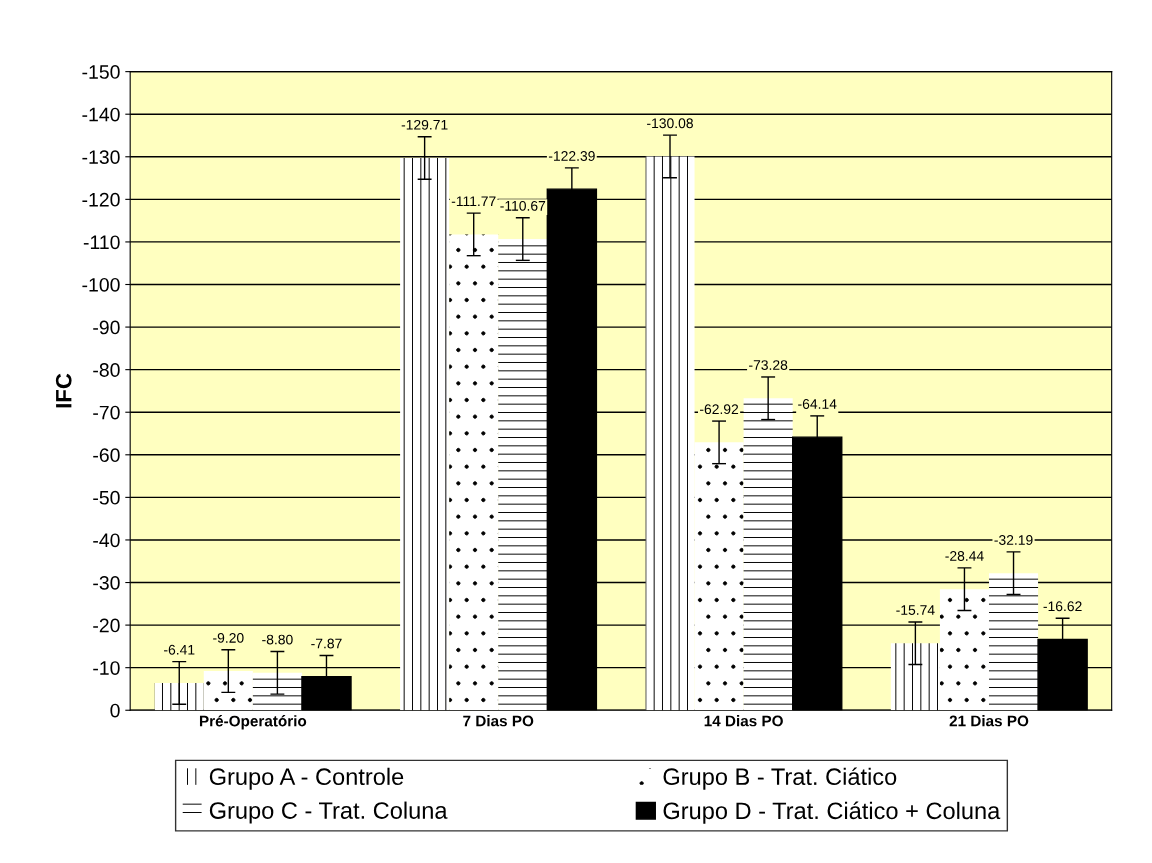  Describe the element at coordinates (106, 582) in the screenshot. I see `y-tick-label: -30` at that location.